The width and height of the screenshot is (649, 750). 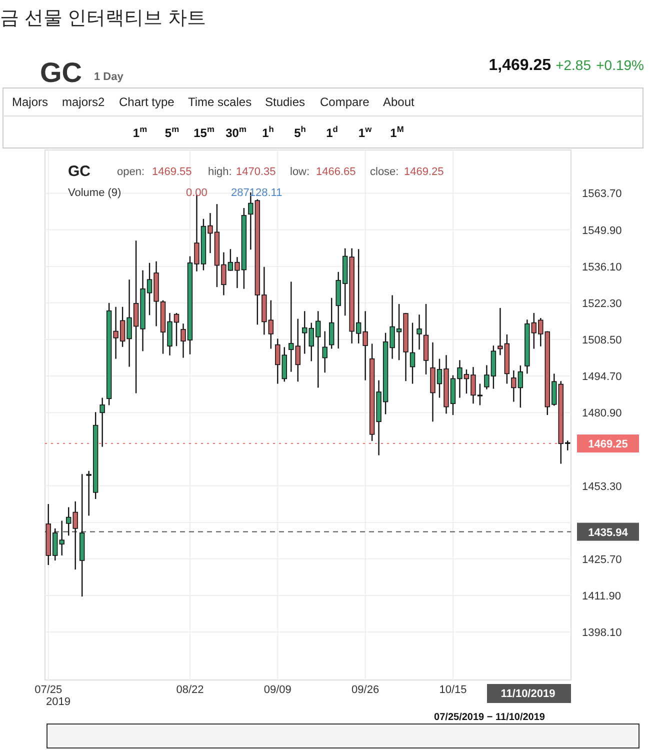 I want to click on text: 07/25/2019 − 11/10/2019, so click(x=490, y=717).